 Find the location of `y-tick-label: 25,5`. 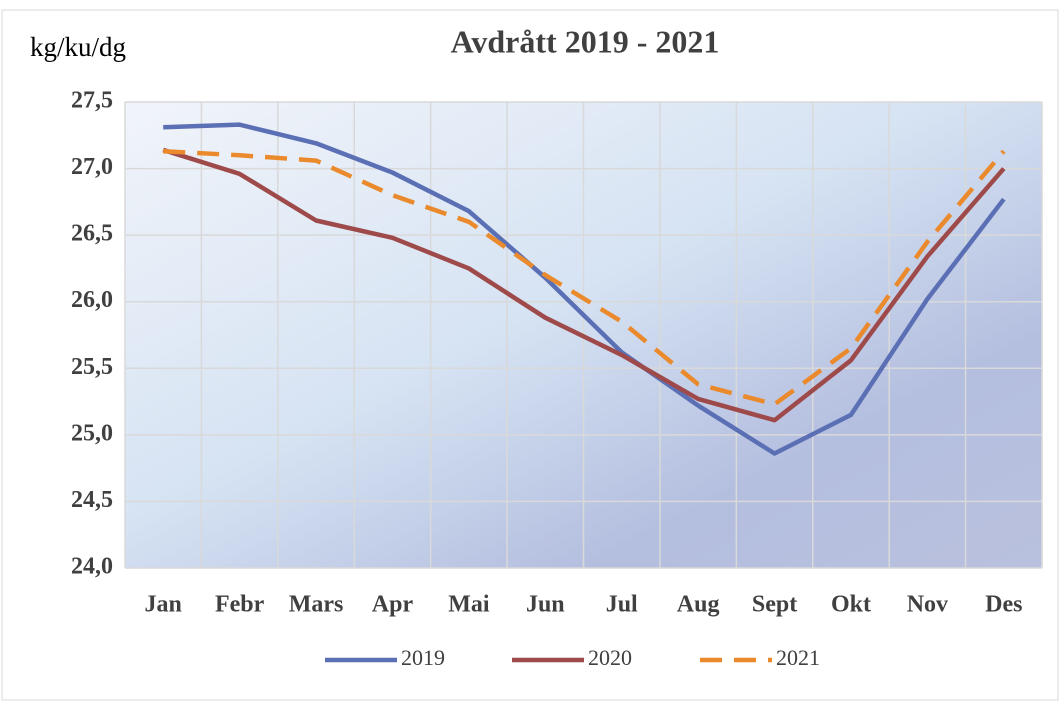

y-tick-label: 25,5 is located at coordinates (92, 367).